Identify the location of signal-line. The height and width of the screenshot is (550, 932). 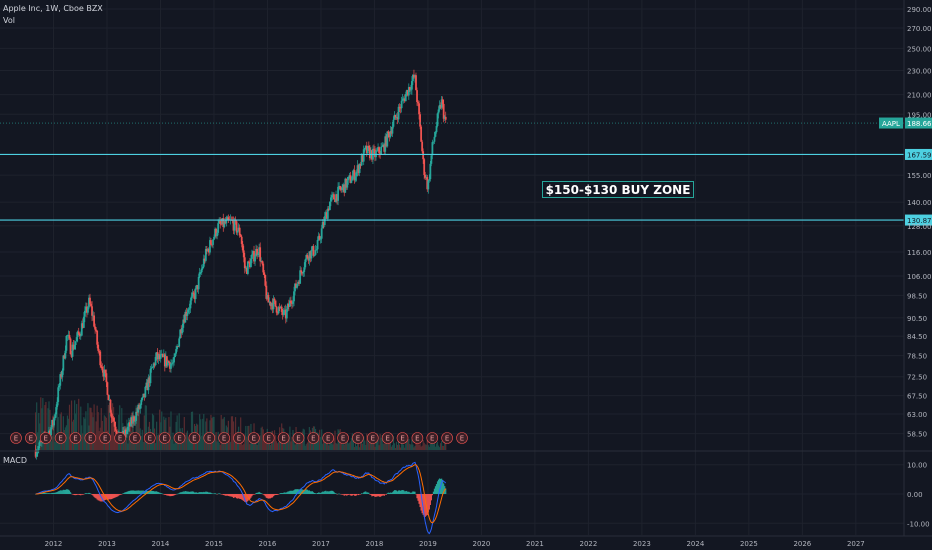
(241, 494).